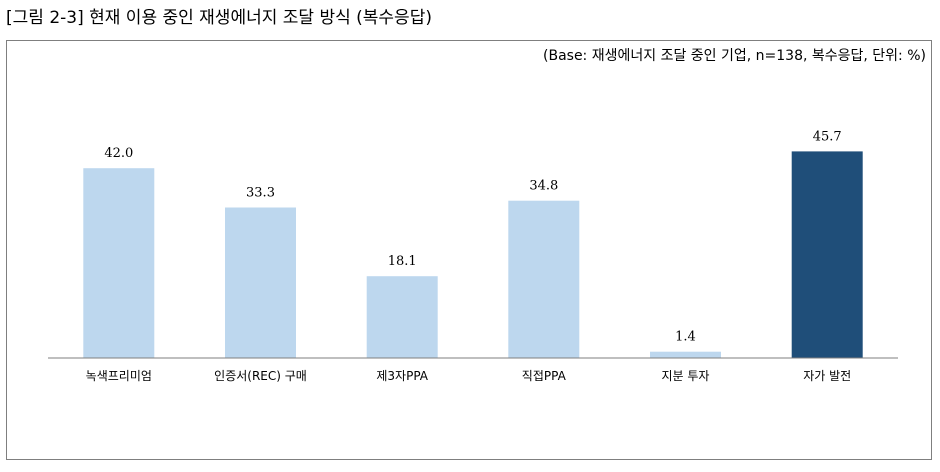 Image resolution: width=940 pixels, height=472 pixels. I want to click on category-label-5: 지분 투자, so click(686, 376).